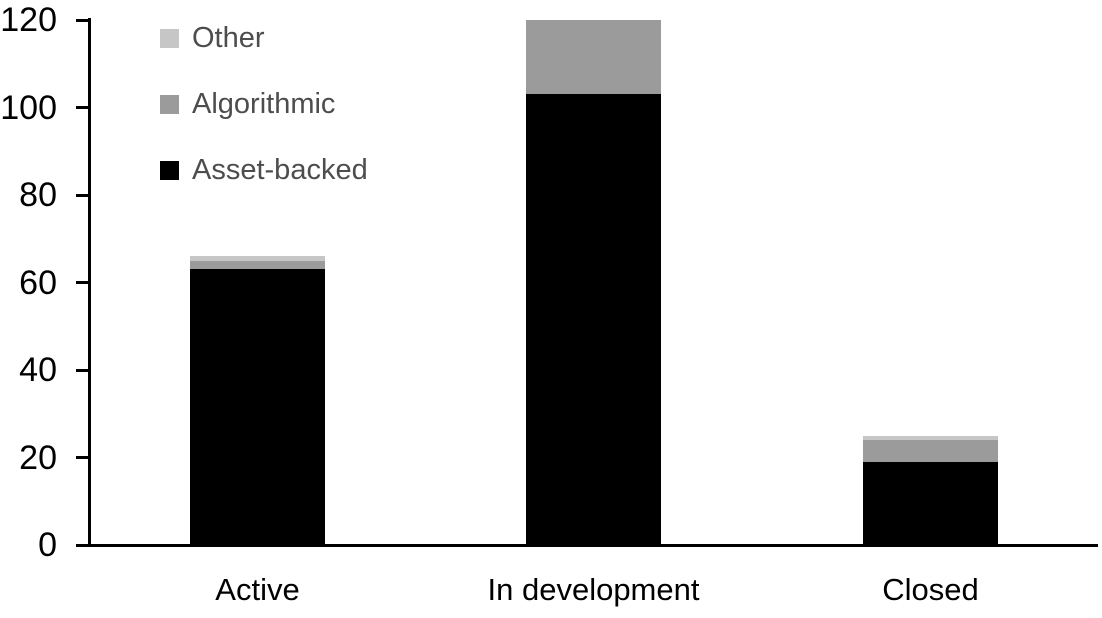  I want to click on y-tick-label: 120, so click(28, 20).